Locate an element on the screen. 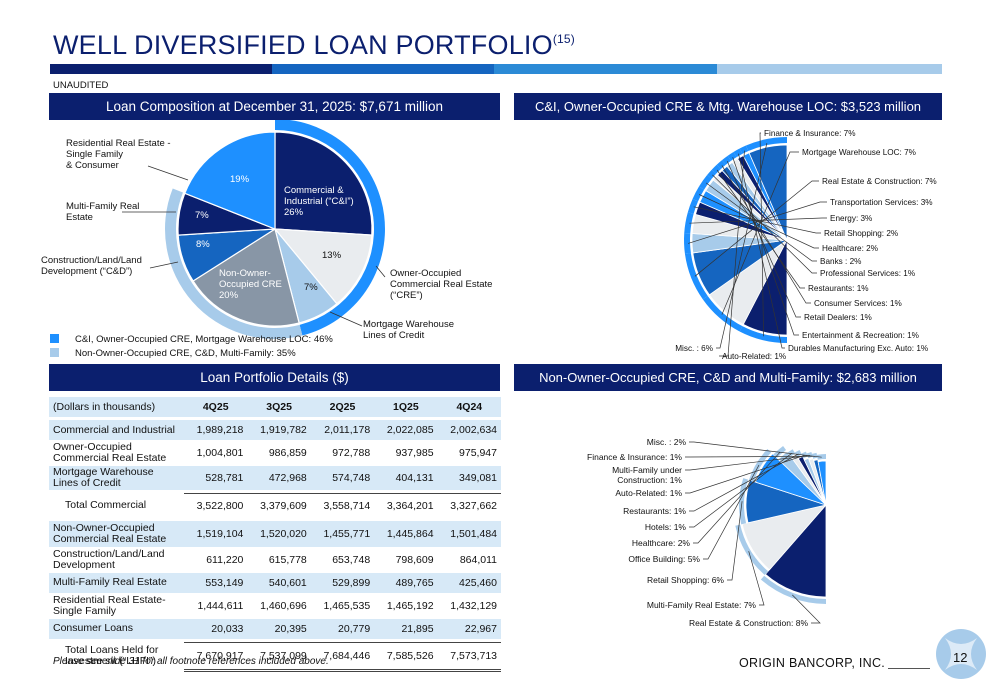 The image size is (1000, 685). details-panel-title: Loan Portfolio Details ($) is located at coordinates (274, 377).